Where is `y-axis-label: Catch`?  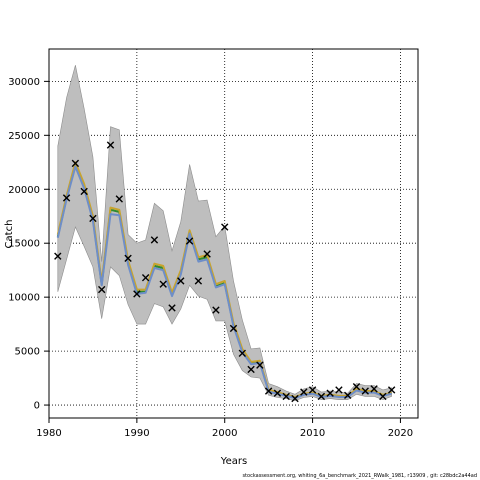 y-axis-label: Catch is located at coordinates (9, 234).